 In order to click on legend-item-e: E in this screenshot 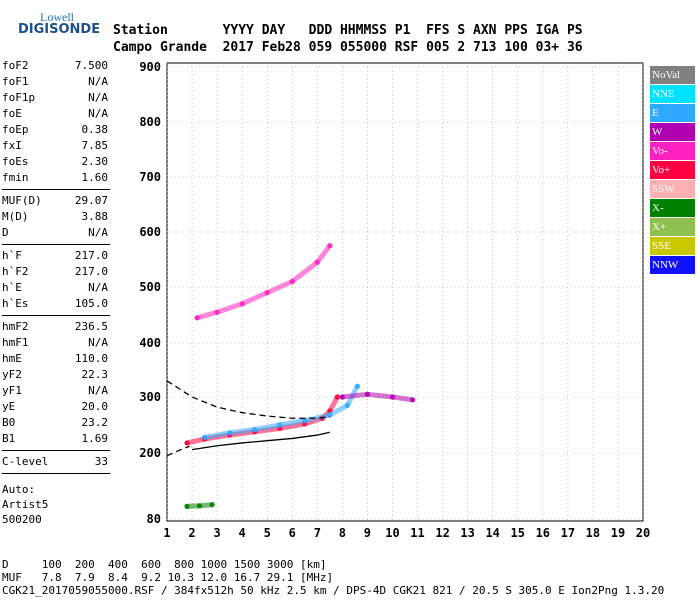, I will do `click(672, 113)`.